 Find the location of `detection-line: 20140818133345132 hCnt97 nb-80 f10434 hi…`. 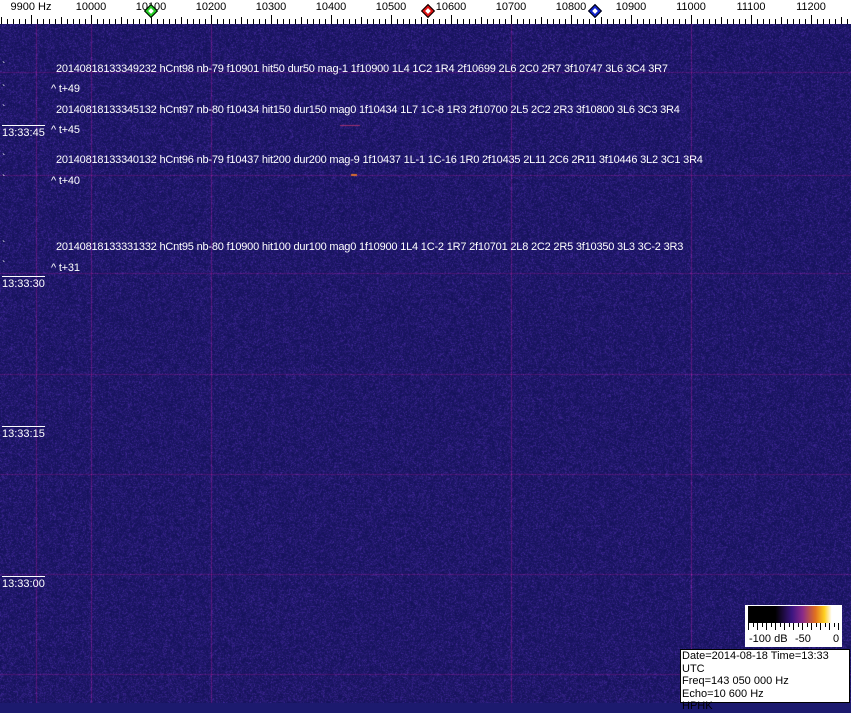

detection-line: 20140818133345132 hCnt97 nb-80 f10434 hi… is located at coordinates (368, 110).